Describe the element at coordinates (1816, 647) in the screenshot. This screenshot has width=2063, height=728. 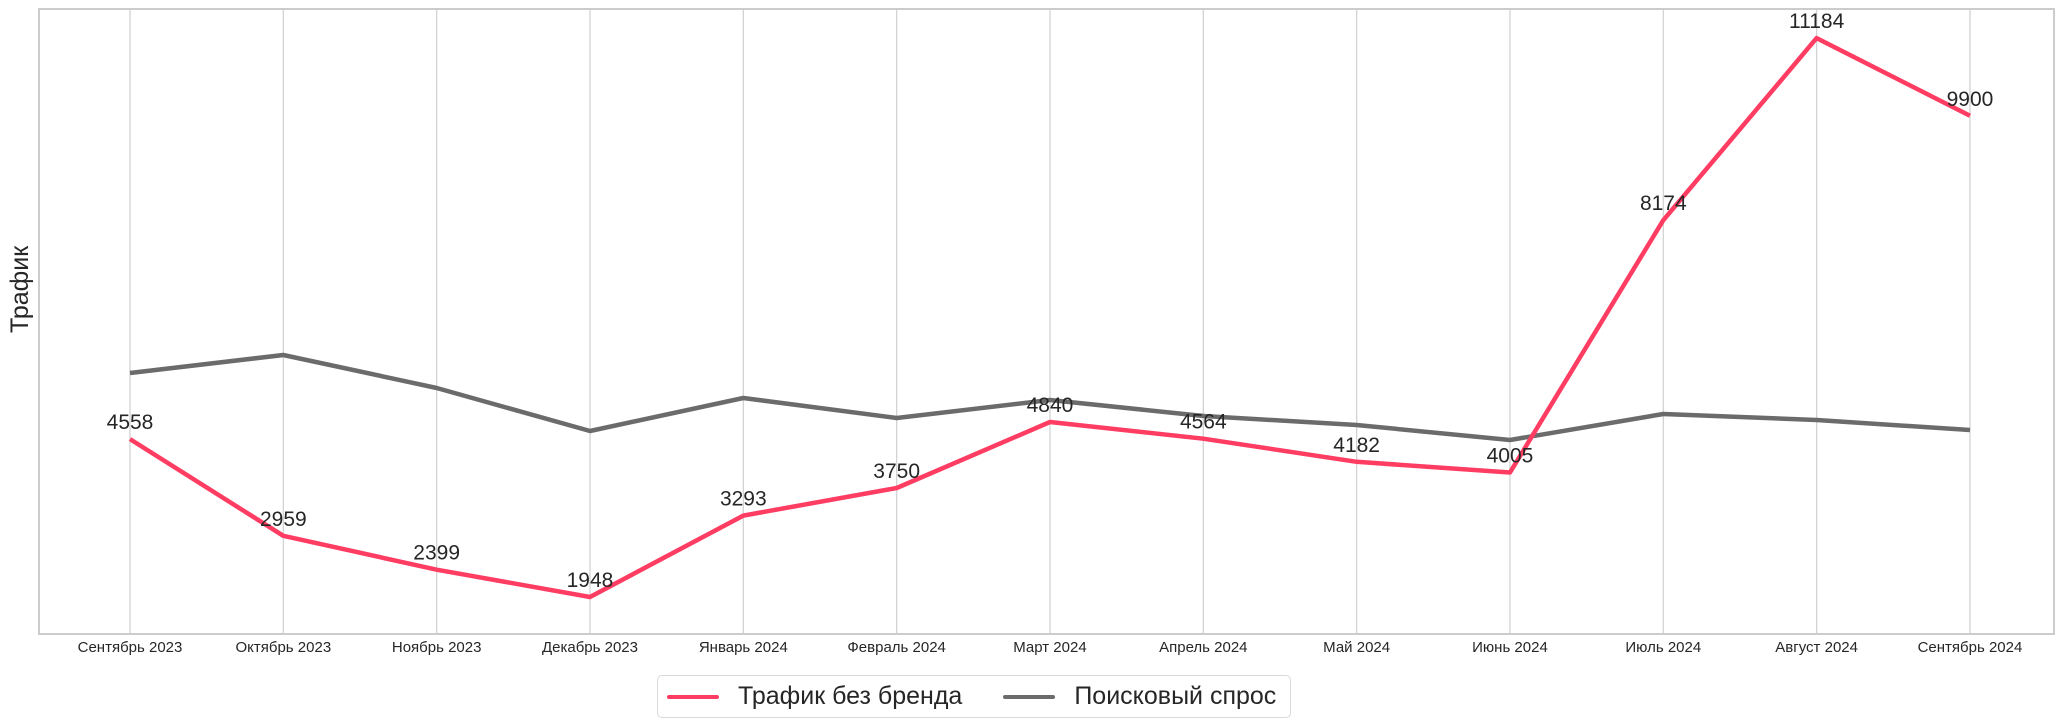
I see `x-tick-label: Август 2024` at that location.